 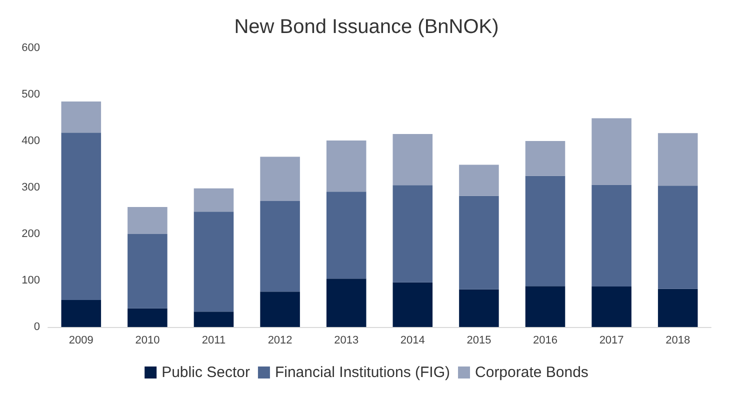 What do you see at coordinates (678, 340) in the screenshot?
I see `x-tick-label: 2018` at bounding box center [678, 340].